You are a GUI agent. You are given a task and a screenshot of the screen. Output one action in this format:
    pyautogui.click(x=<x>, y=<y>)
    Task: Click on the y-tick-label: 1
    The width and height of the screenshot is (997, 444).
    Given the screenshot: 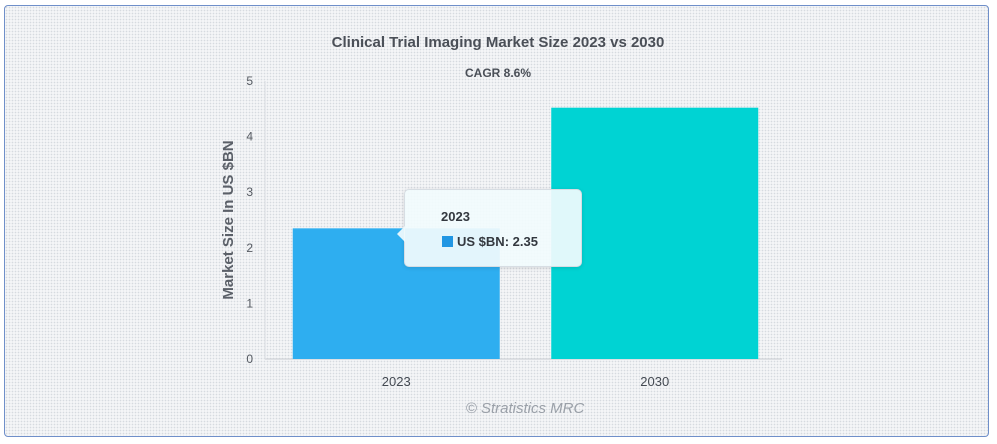 What is the action you would take?
    pyautogui.click(x=249, y=303)
    